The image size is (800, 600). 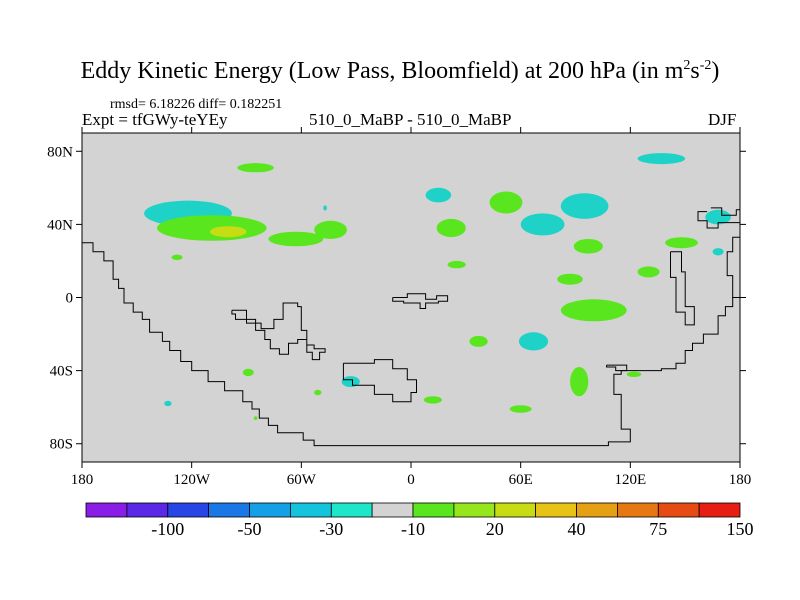 I want to click on colorbar-label: 75, so click(x=658, y=529).